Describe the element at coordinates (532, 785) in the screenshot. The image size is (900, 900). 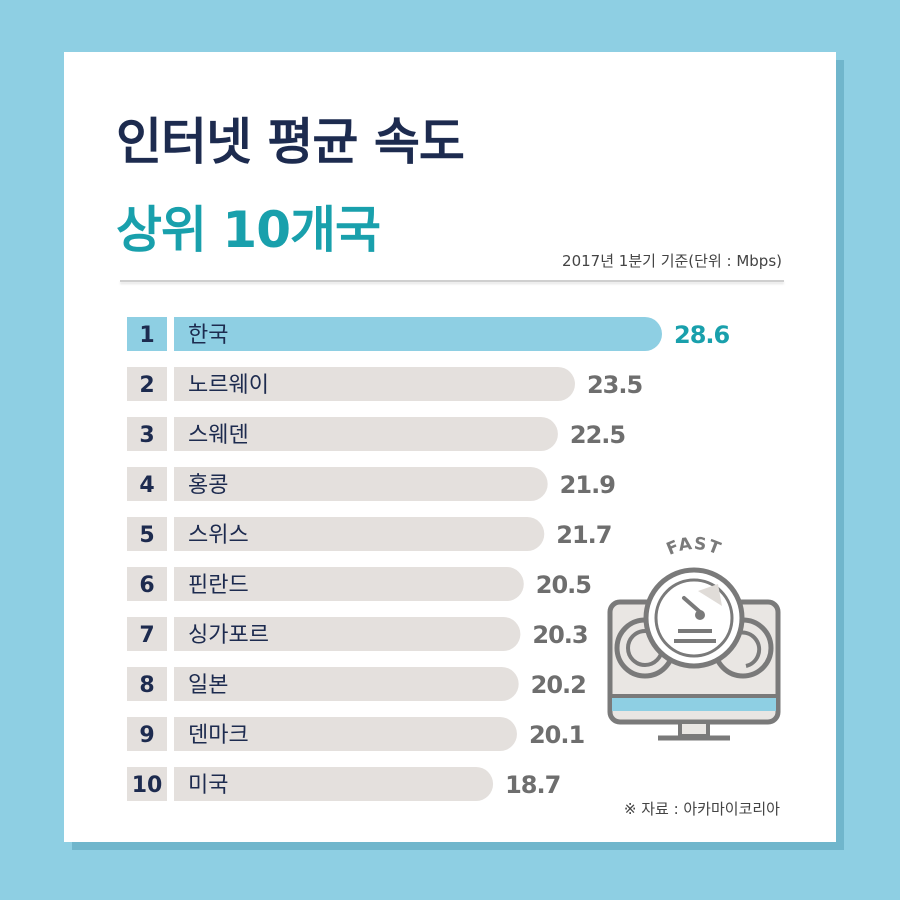
I see `value-label: 18.7` at that location.